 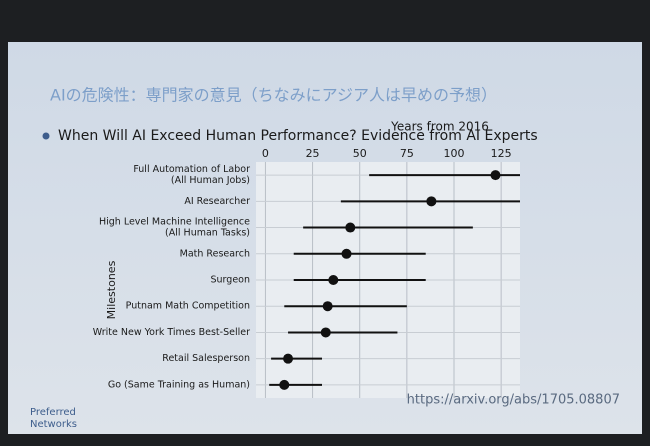 I want to click on y-tick-label: Go (Same Training as Human), so click(x=179, y=384).